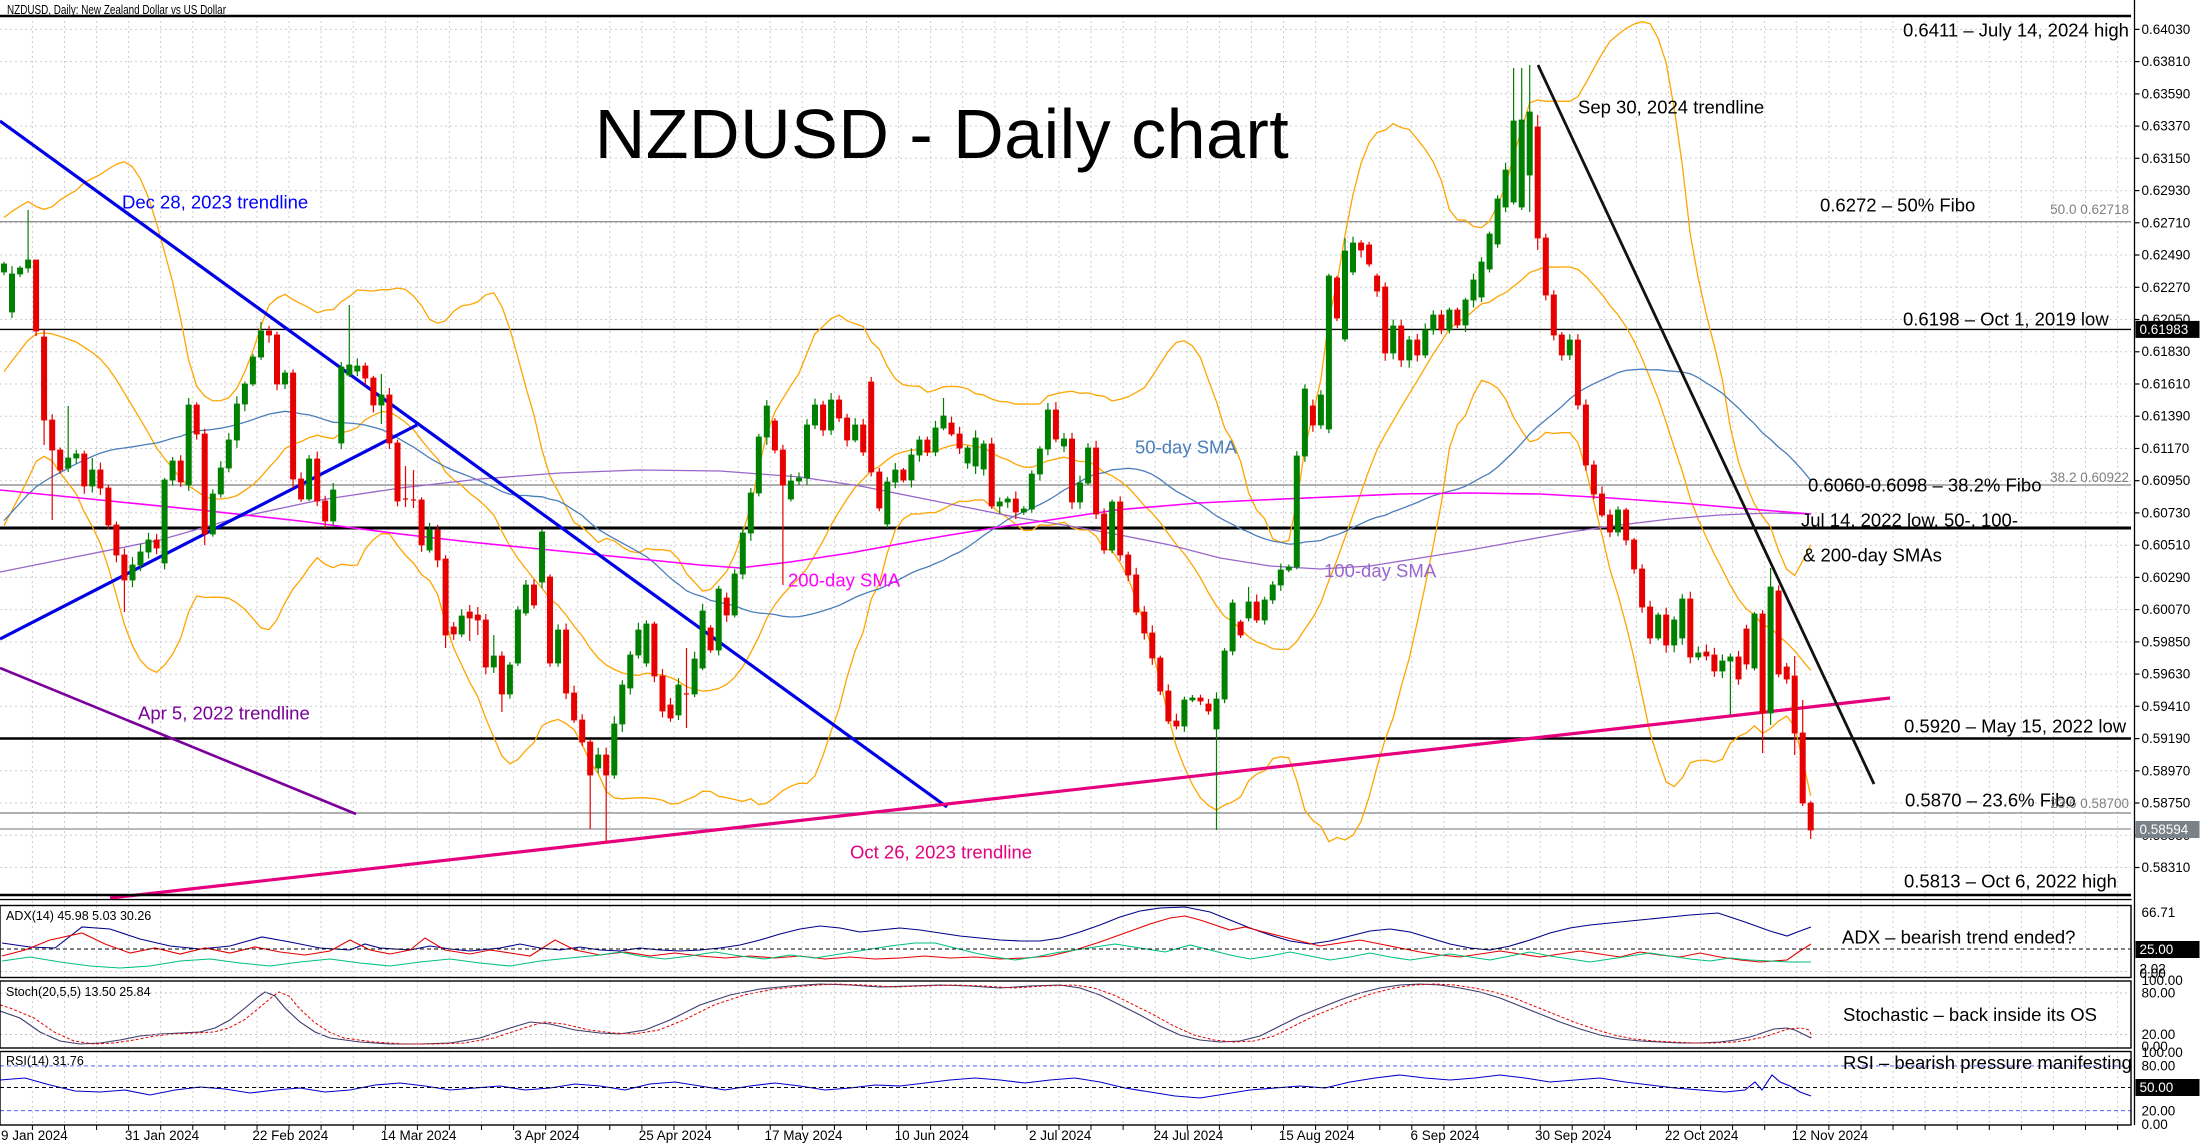 Image resolution: width=2206 pixels, height=1147 pixels. What do you see at coordinates (2166, 416) in the screenshot?
I see `svg-text: 0.61390` at bounding box center [2166, 416].